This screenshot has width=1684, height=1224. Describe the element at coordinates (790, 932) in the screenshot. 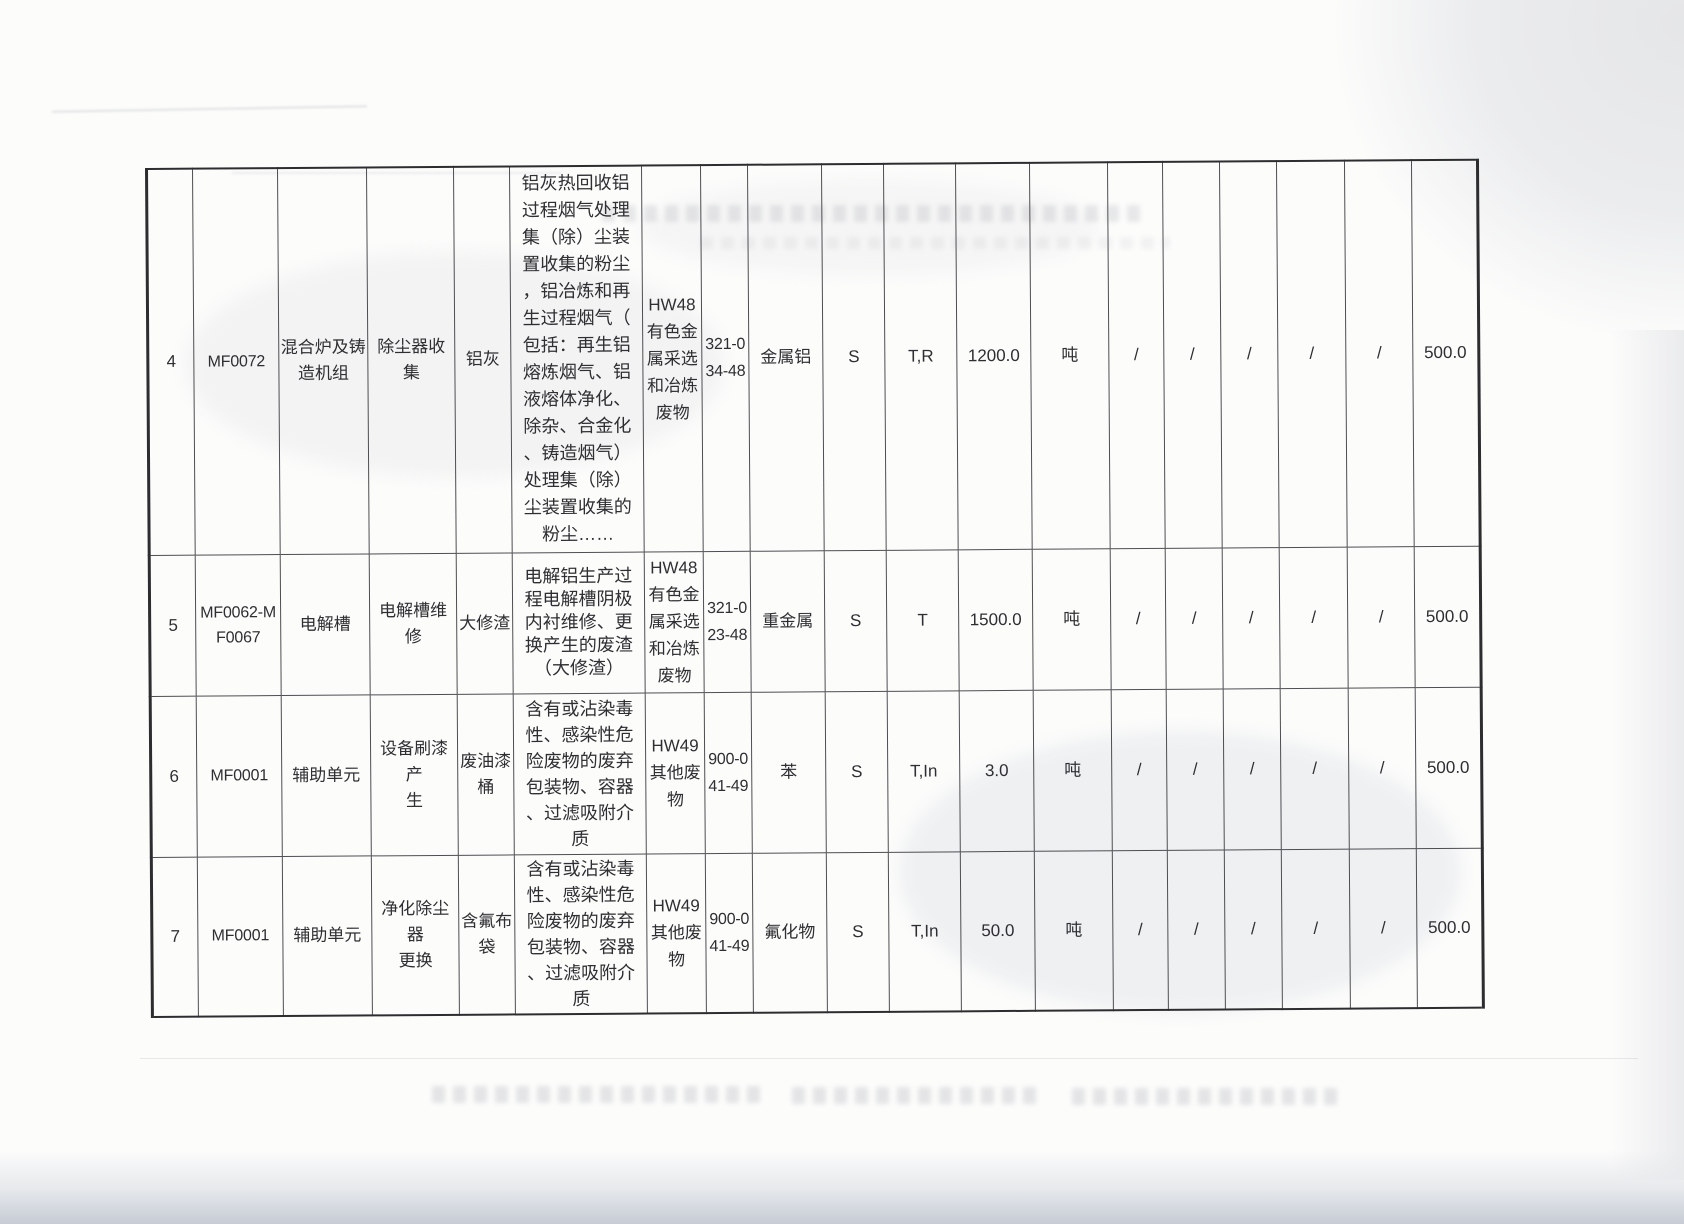

I see `cell-main_component: 氟化物` at that location.